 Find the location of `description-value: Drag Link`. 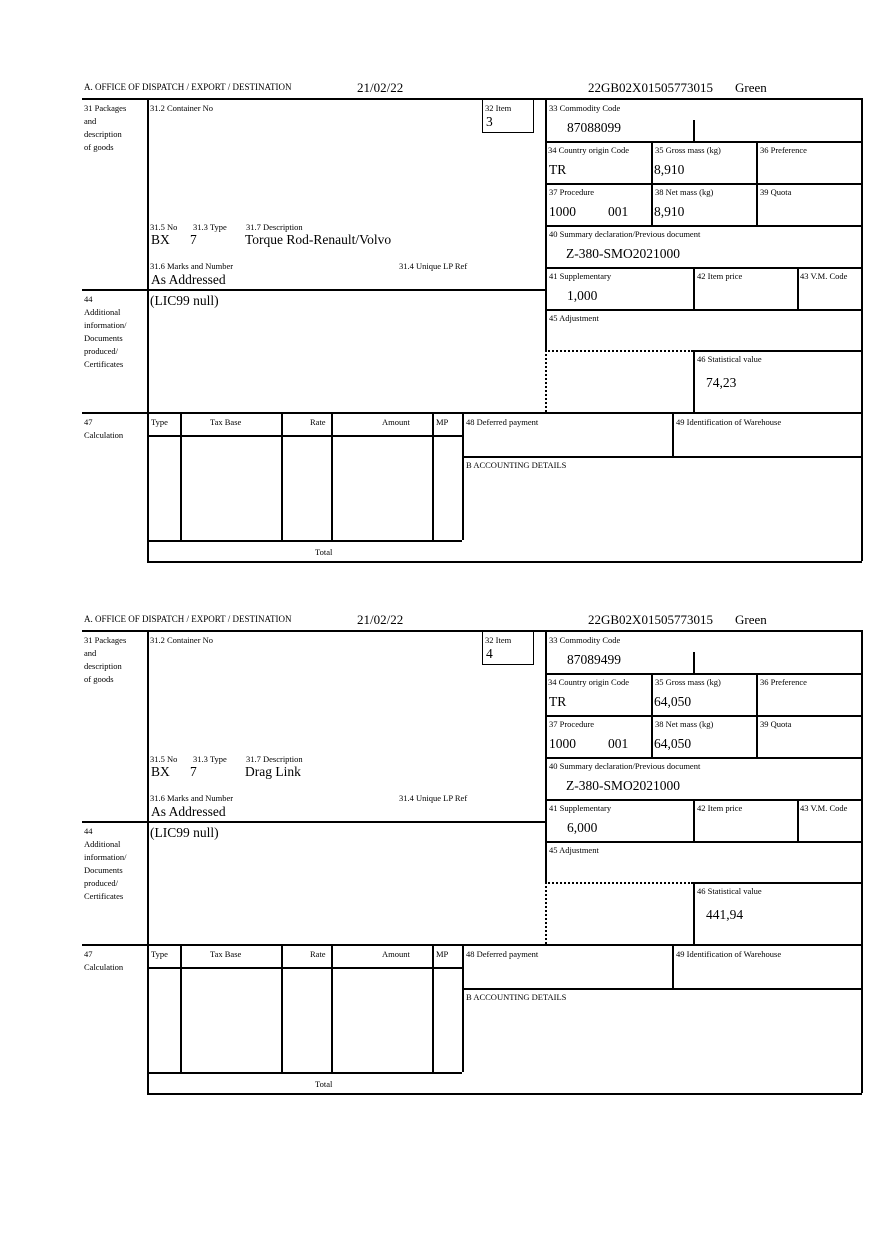

description-value: Drag Link is located at coordinates (273, 771).